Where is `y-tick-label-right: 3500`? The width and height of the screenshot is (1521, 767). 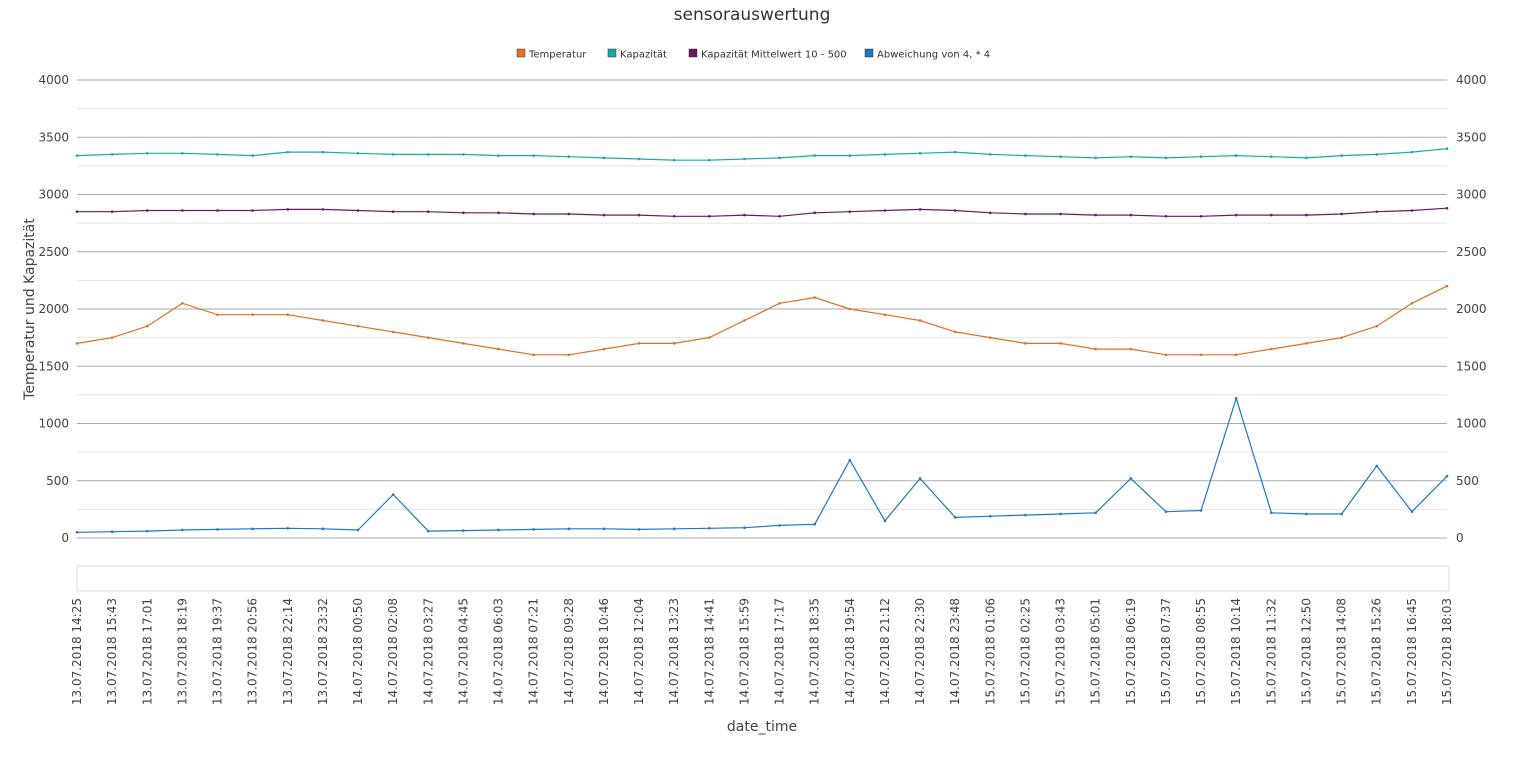
y-tick-label-right: 3500 is located at coordinates (1471, 137).